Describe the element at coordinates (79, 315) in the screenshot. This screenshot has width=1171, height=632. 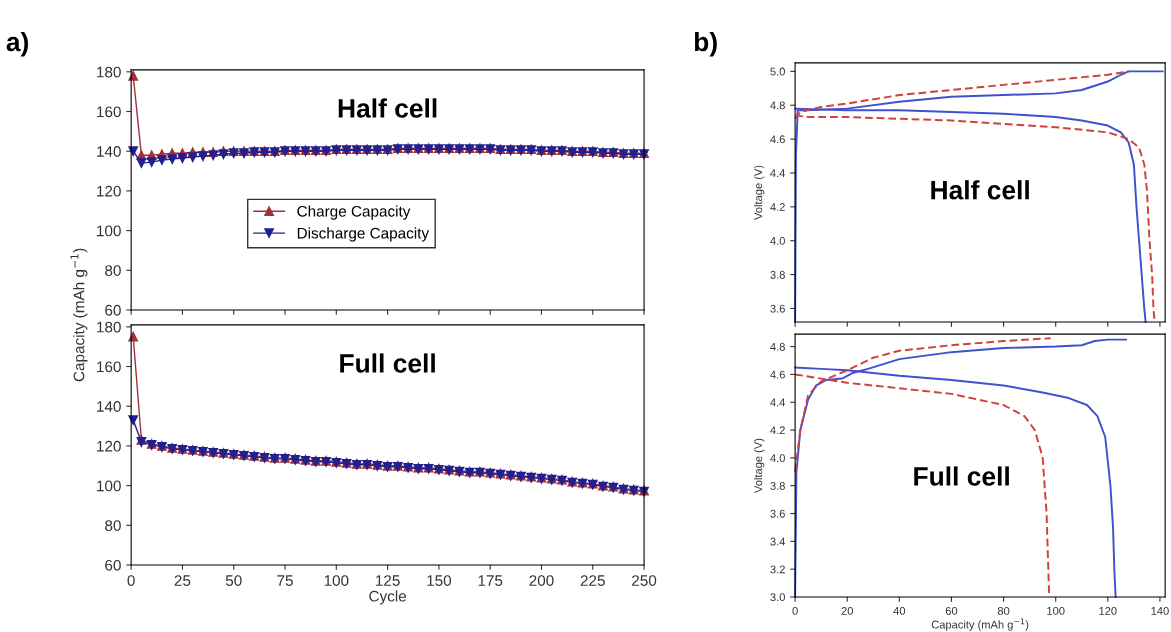
I see `y-axis-title: Capacity (mAh g$^{−1}$)` at that location.